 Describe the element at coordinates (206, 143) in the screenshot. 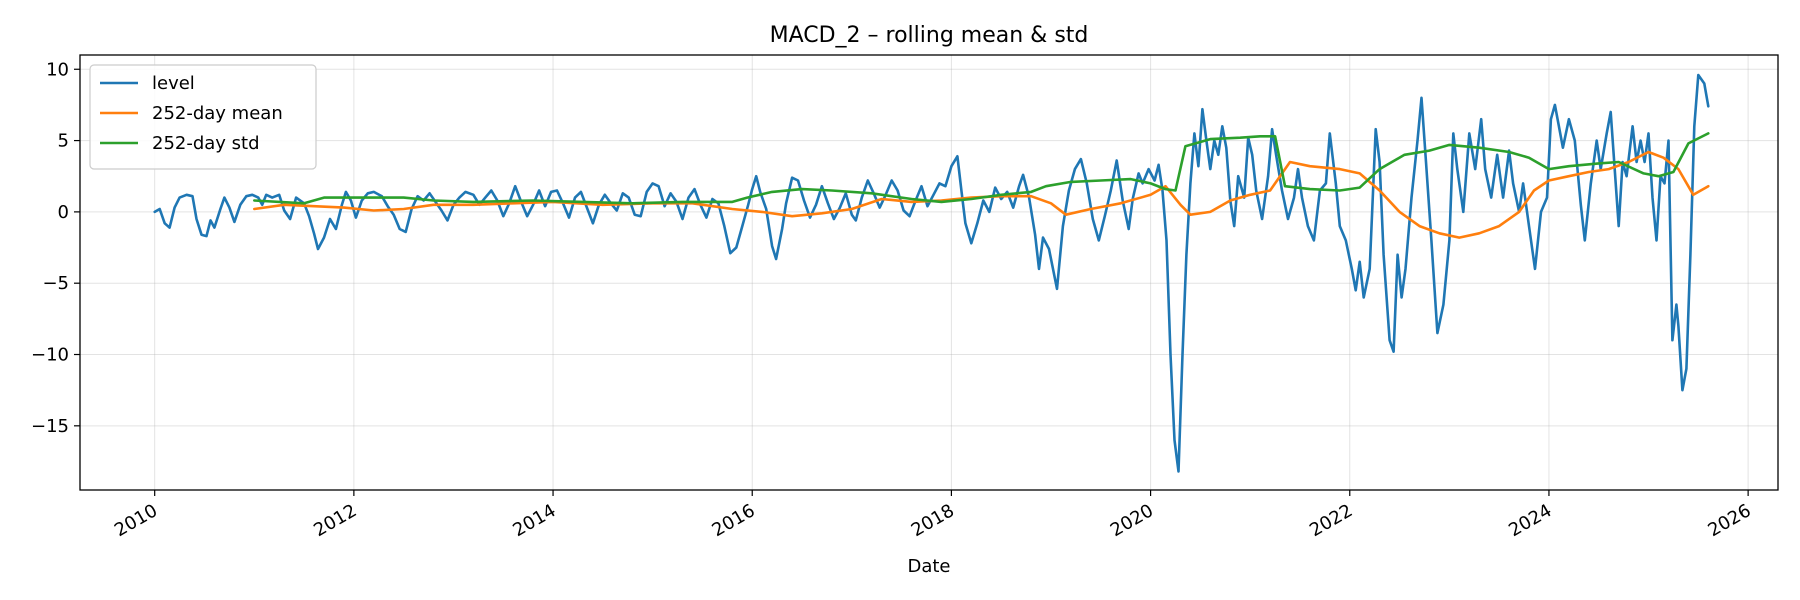

I see `legend-label: 252-day std` at that location.